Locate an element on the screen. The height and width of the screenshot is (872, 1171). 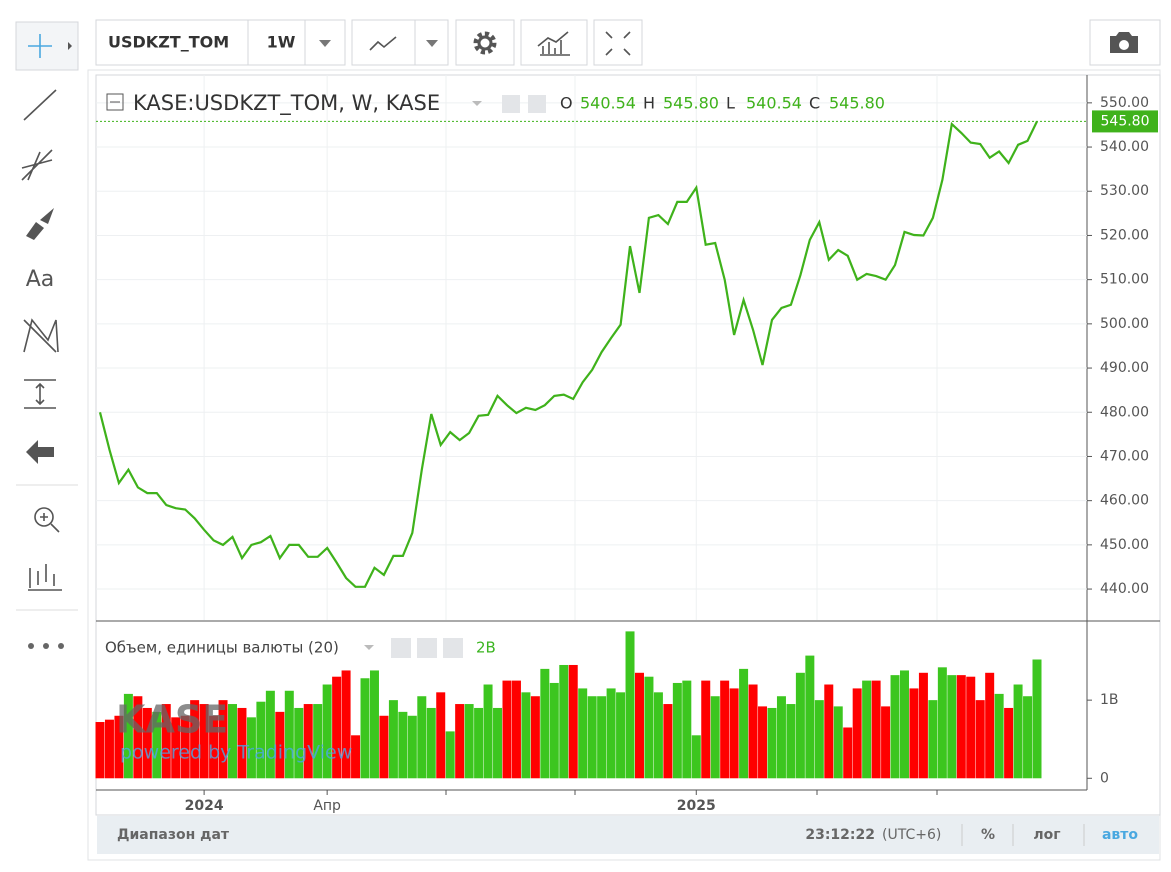
expand-arrow is located at coordinates (70, 46).